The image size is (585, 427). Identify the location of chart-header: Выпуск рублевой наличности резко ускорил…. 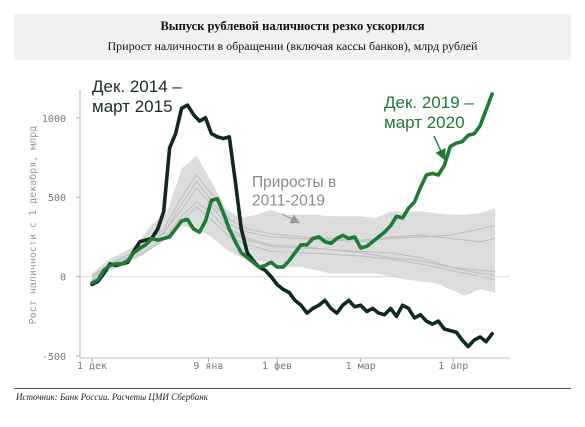
(292, 37).